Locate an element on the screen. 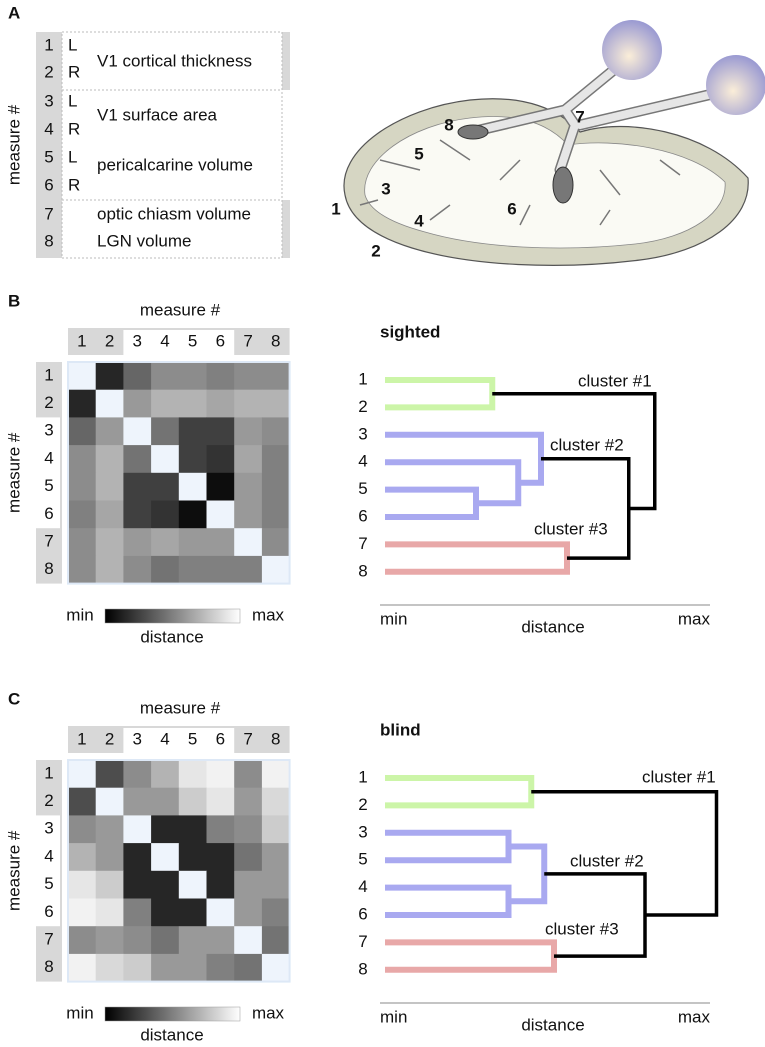 Image resolution: width=765 pixels, height=1047 pixels. row-number: 1 is located at coordinates (48, 44).